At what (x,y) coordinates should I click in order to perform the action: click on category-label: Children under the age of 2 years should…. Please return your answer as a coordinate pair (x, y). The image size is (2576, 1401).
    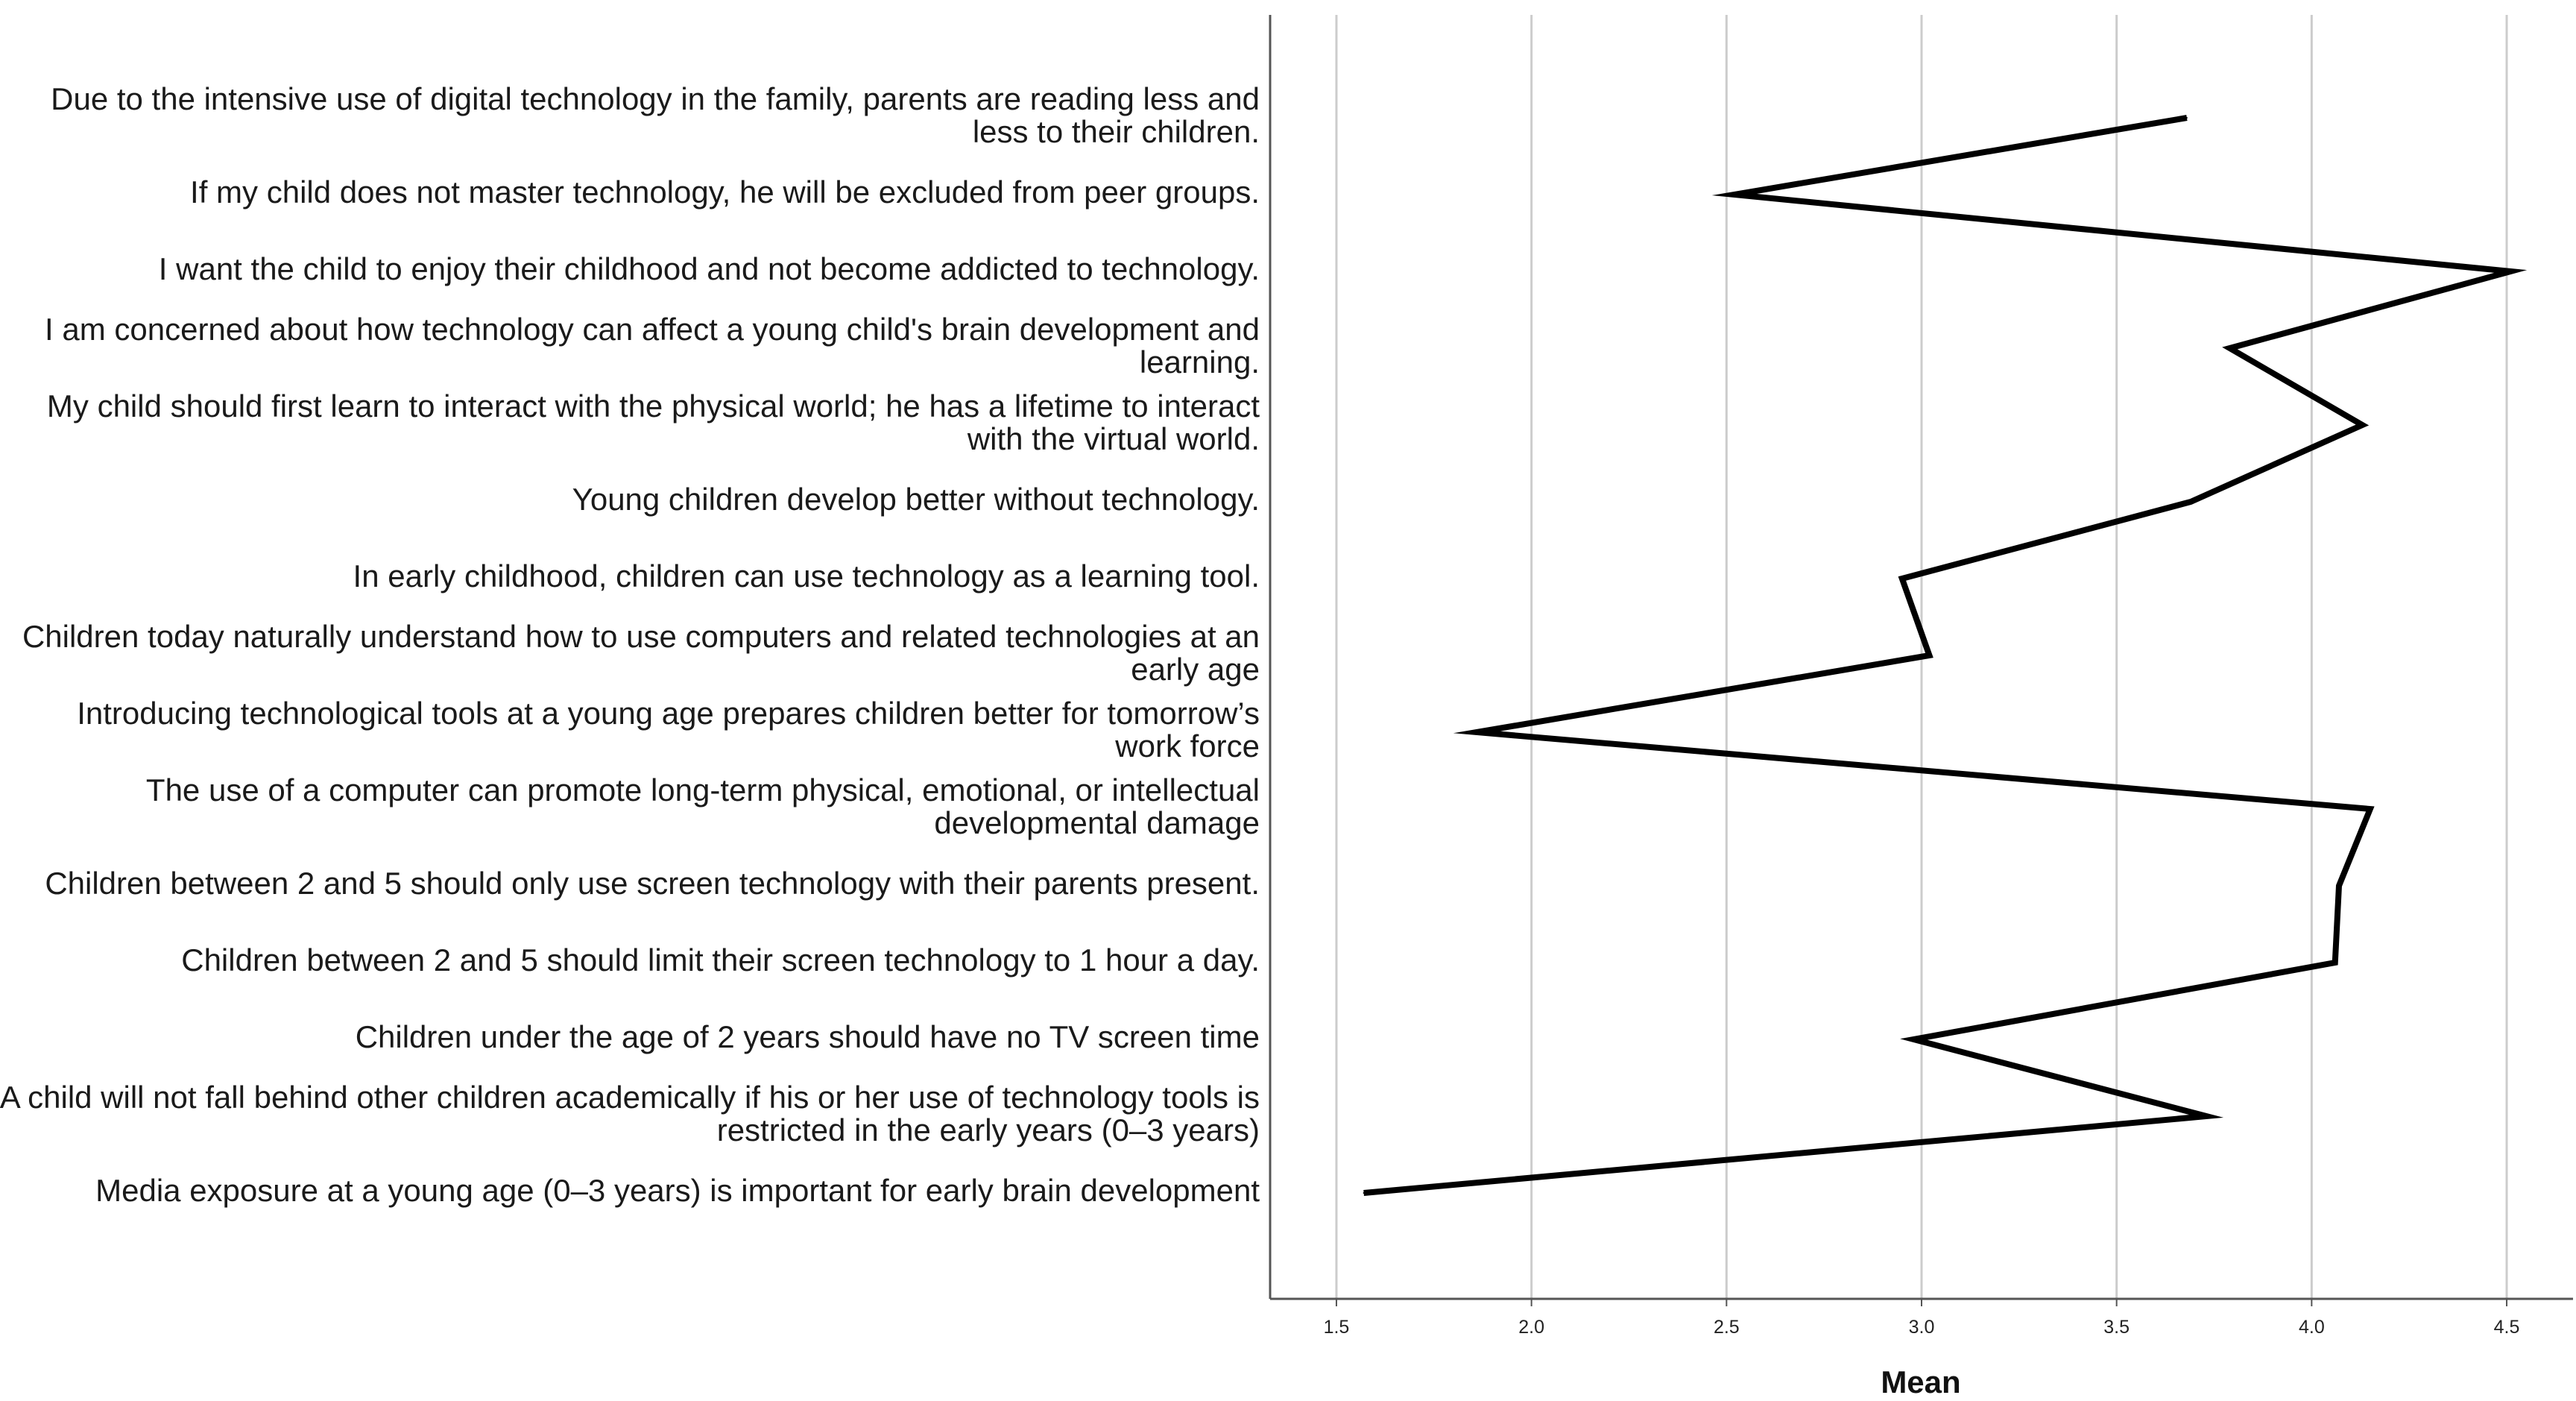
    Looking at the image, I should click on (808, 1036).